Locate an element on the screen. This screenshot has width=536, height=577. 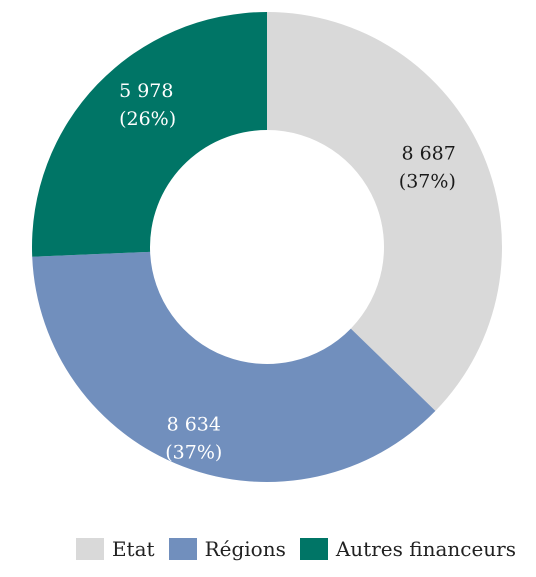
slice-value-label-autres-financeurs: 5 978 is located at coordinates (146, 91).